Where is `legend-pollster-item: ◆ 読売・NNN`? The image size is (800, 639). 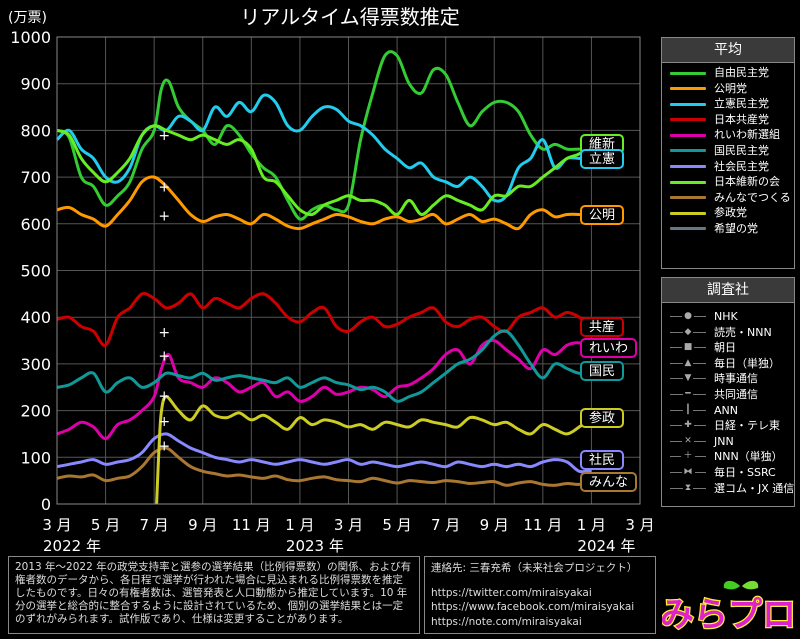
legend-pollster-item: ◆ 読売・NNN is located at coordinates (728, 333).